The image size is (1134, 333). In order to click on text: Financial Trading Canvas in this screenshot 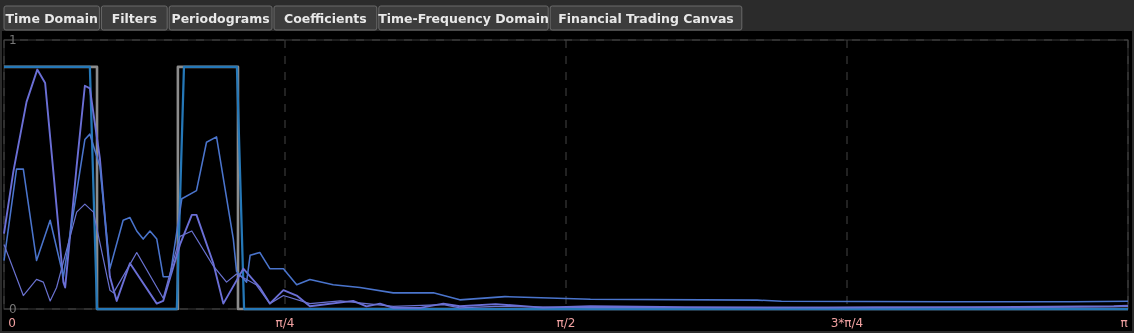, I will do `click(646, 18)`.